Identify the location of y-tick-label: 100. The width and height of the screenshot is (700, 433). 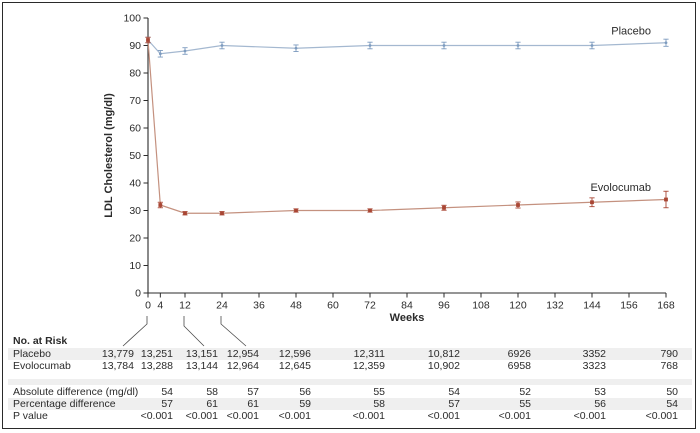
(132, 19).